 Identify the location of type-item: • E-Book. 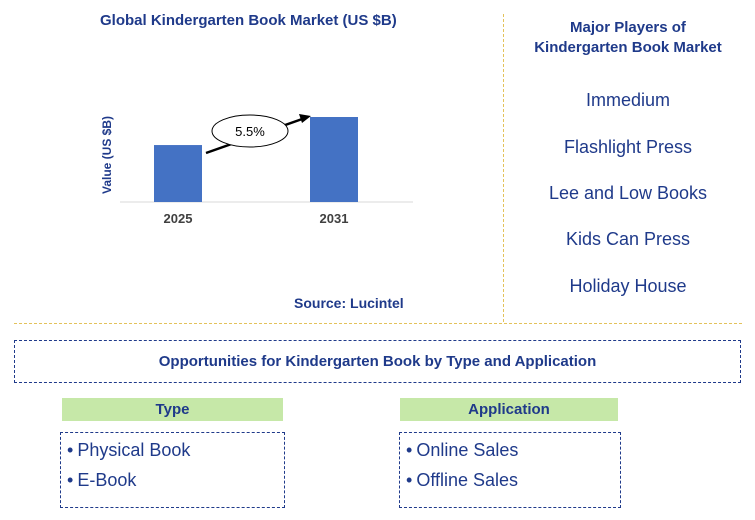
(172, 480).